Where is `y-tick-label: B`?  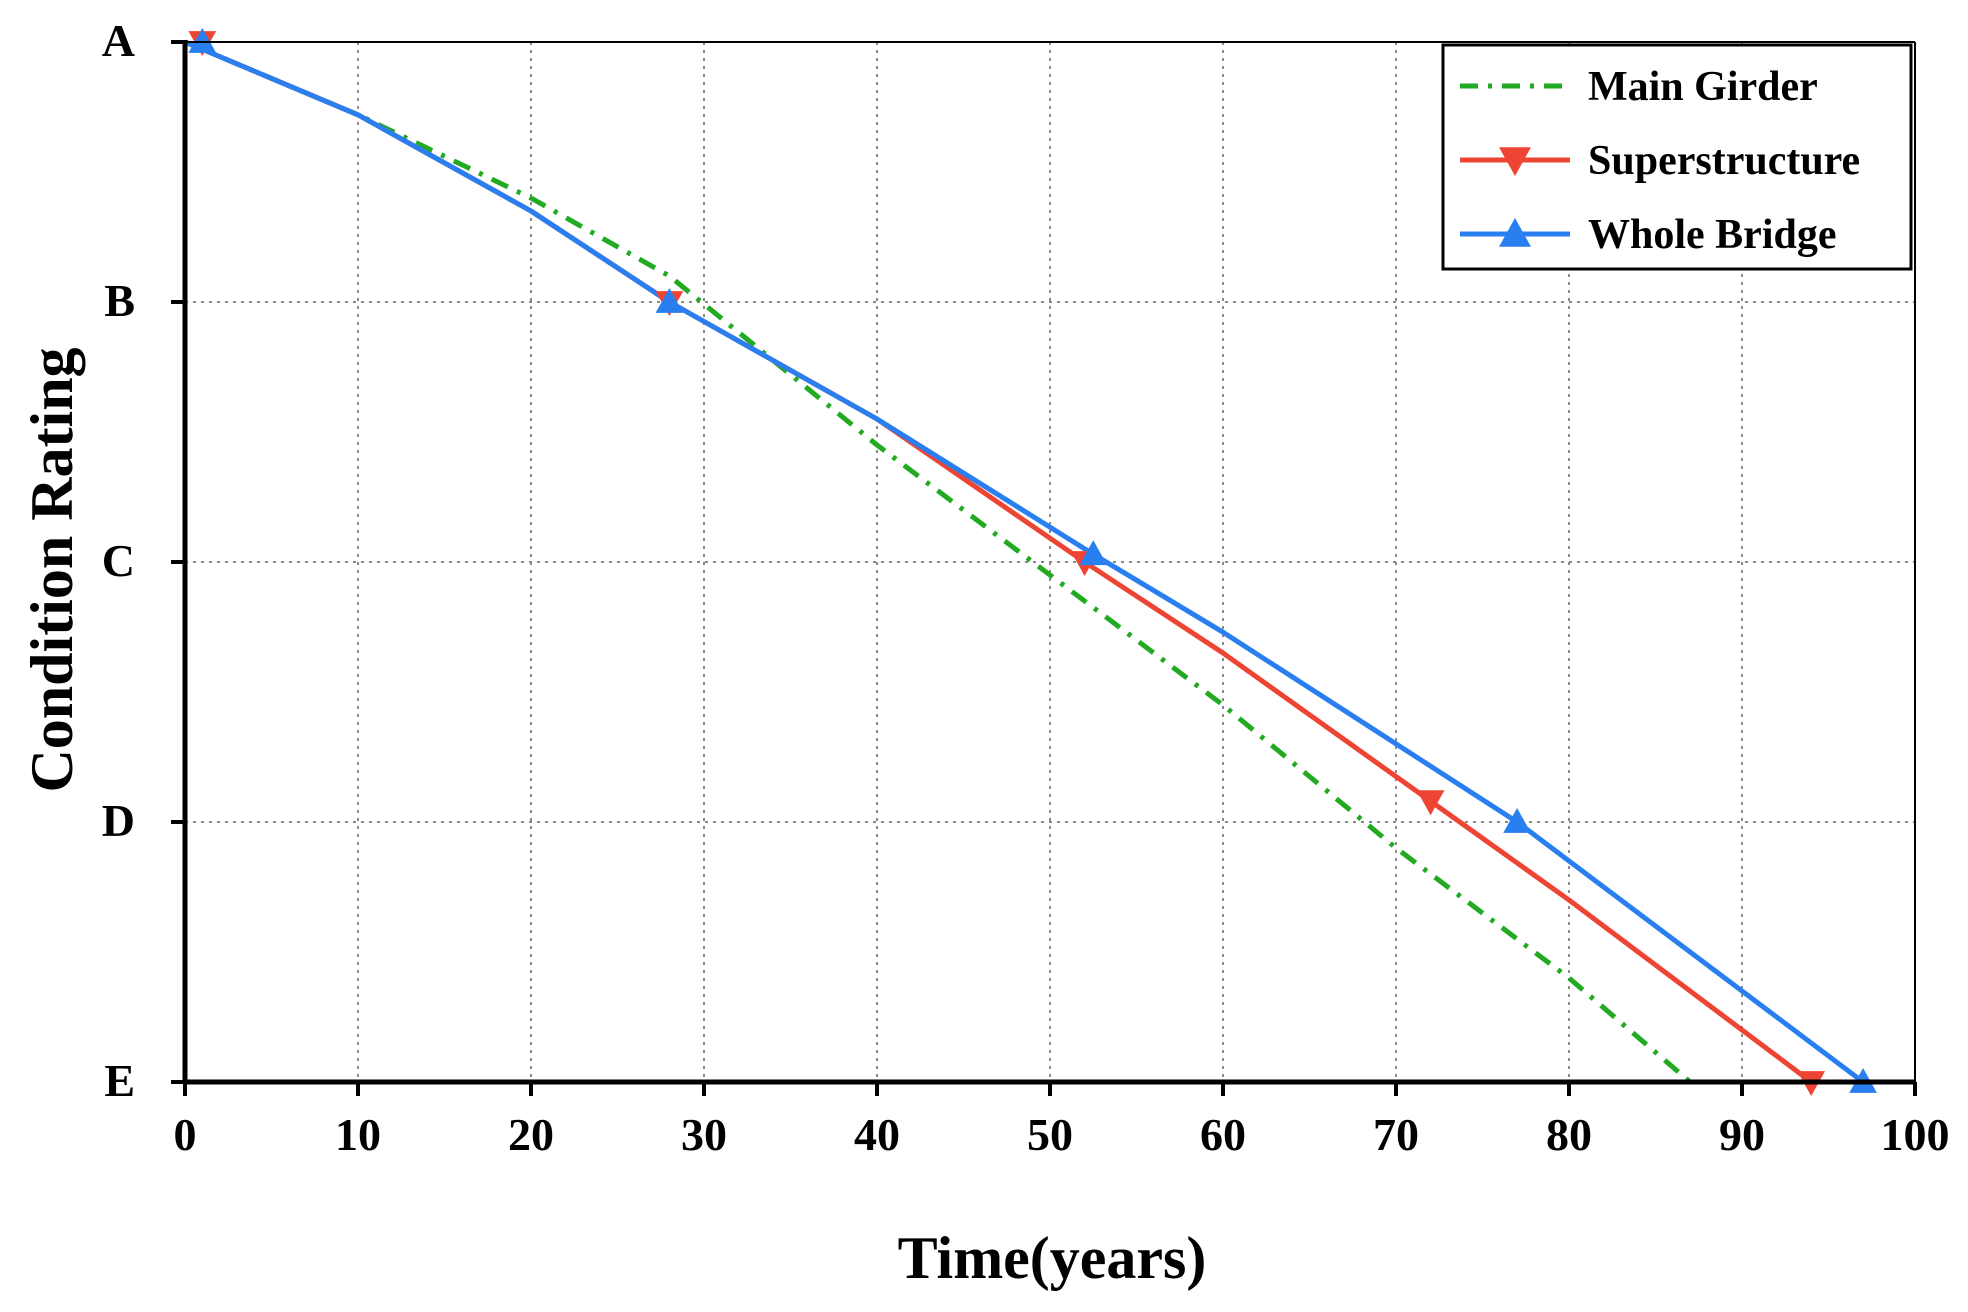
y-tick-label: B is located at coordinates (119, 300).